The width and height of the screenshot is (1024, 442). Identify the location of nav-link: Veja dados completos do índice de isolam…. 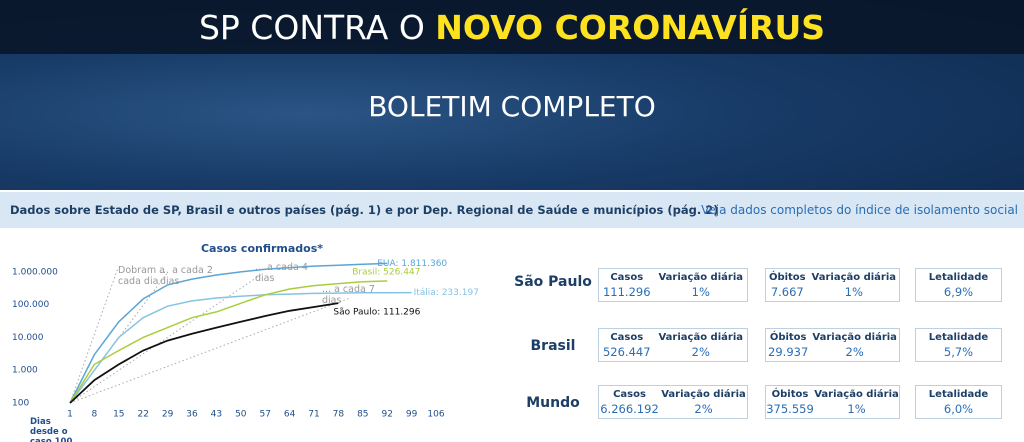
(859, 210).